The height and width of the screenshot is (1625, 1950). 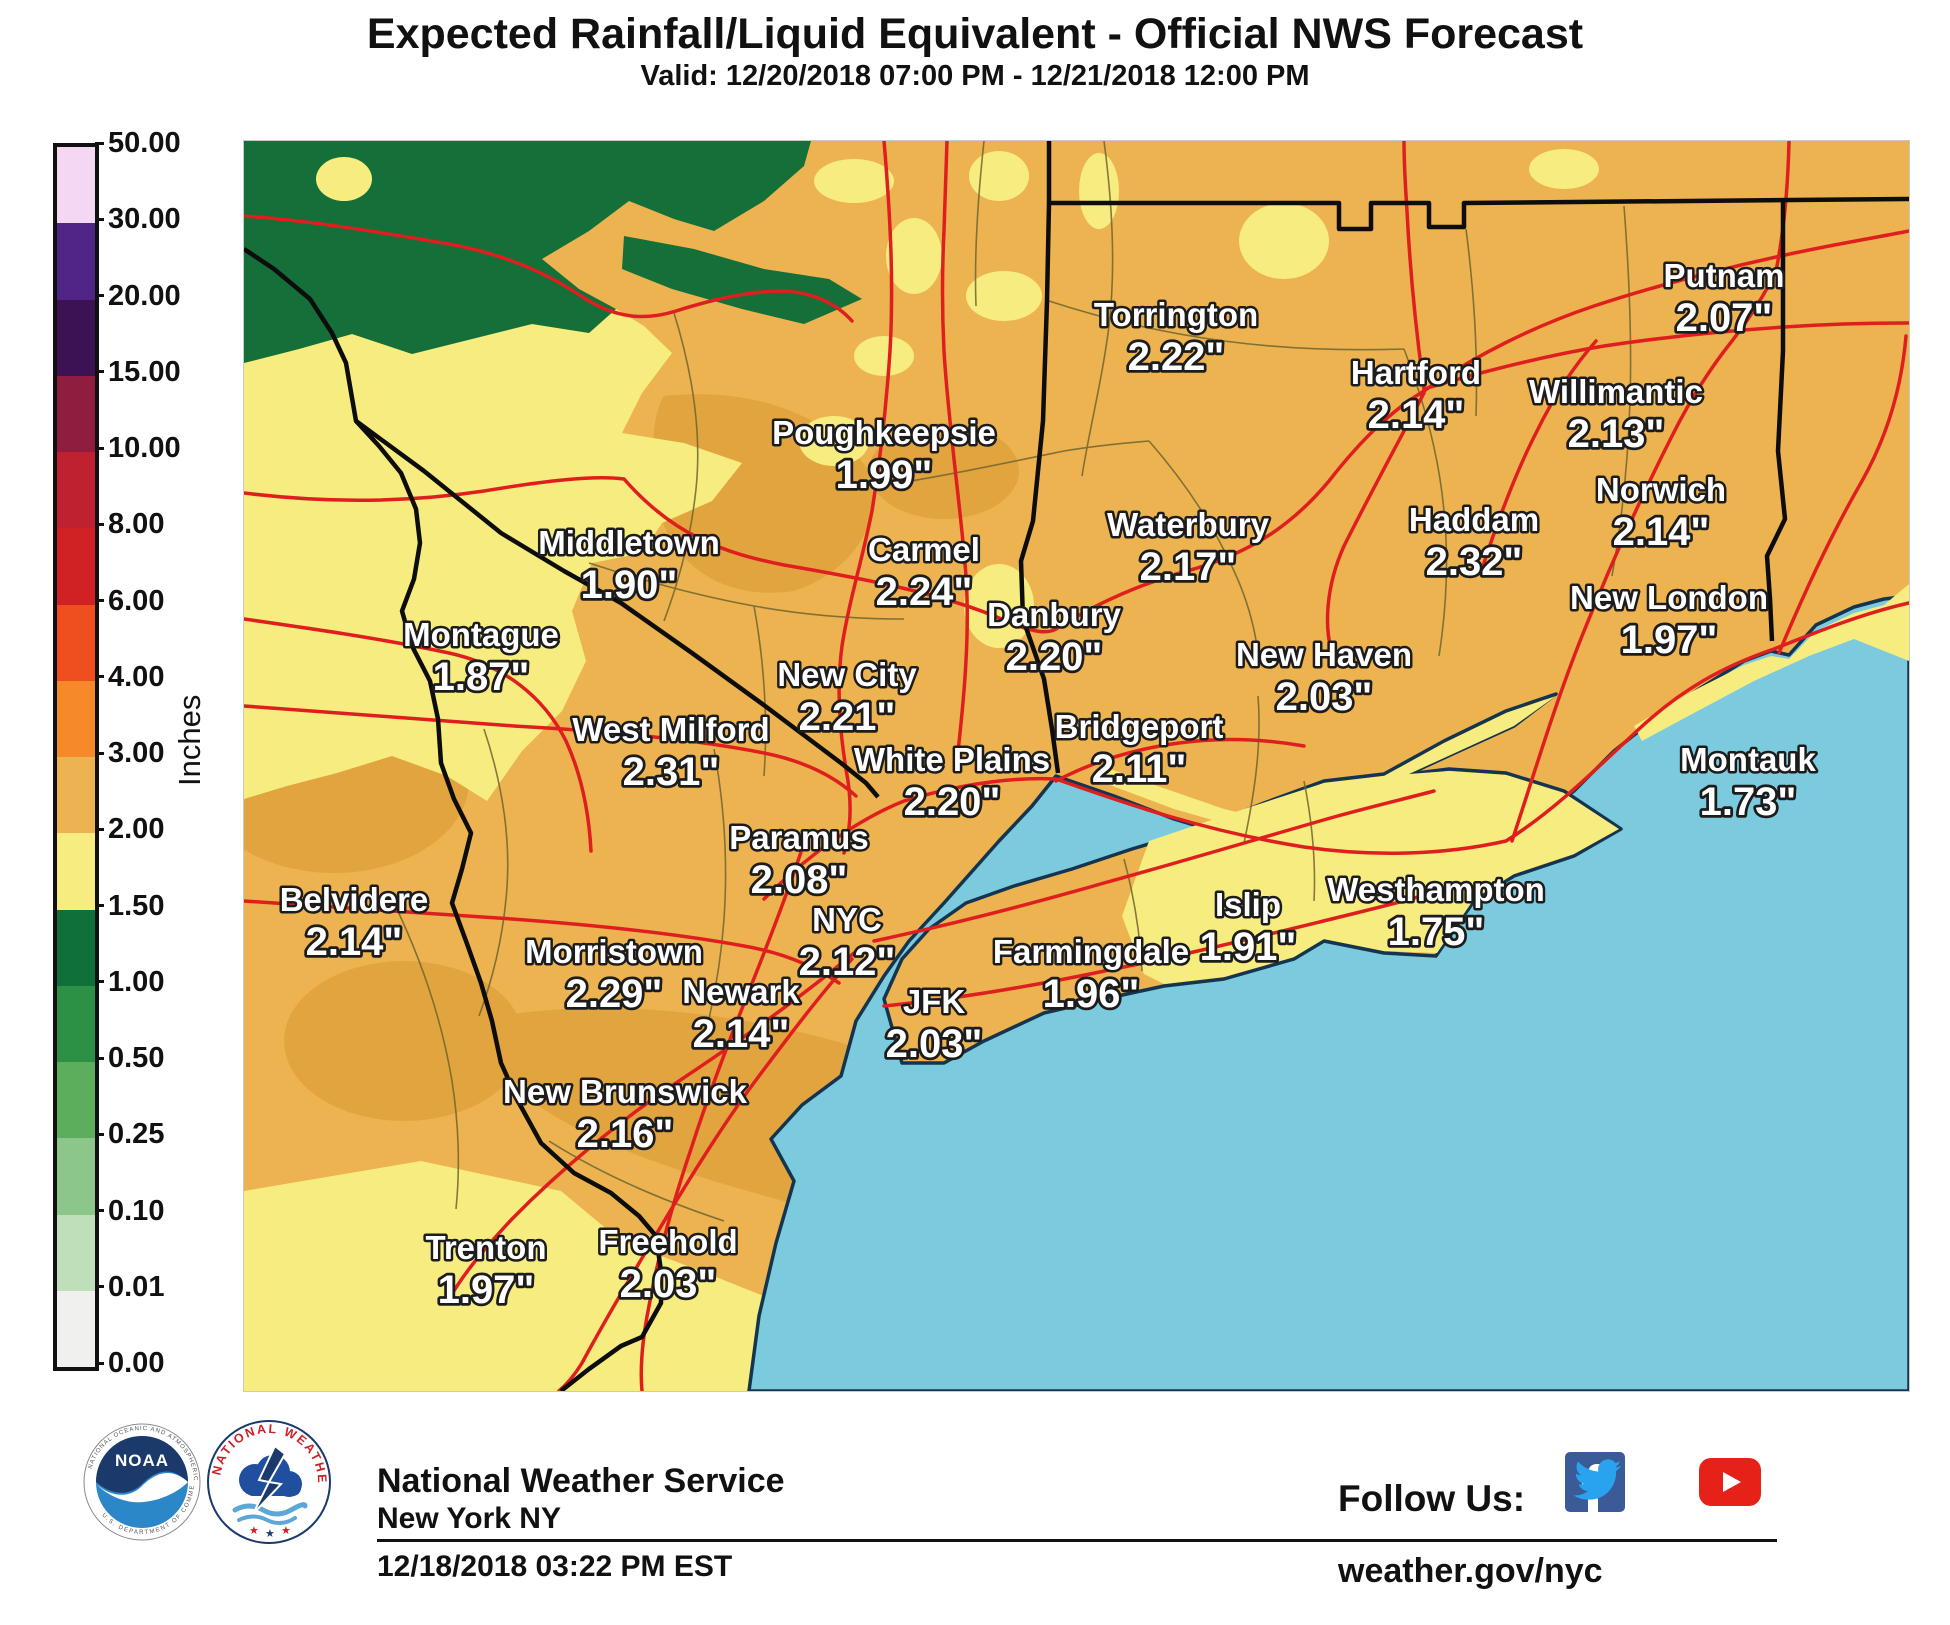 I want to click on station-name: Belvidere, so click(x=354, y=899).